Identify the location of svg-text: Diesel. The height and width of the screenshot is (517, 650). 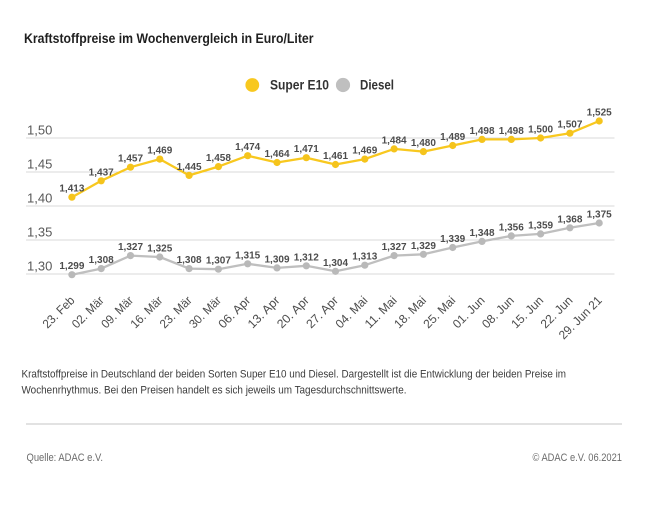
(377, 85).